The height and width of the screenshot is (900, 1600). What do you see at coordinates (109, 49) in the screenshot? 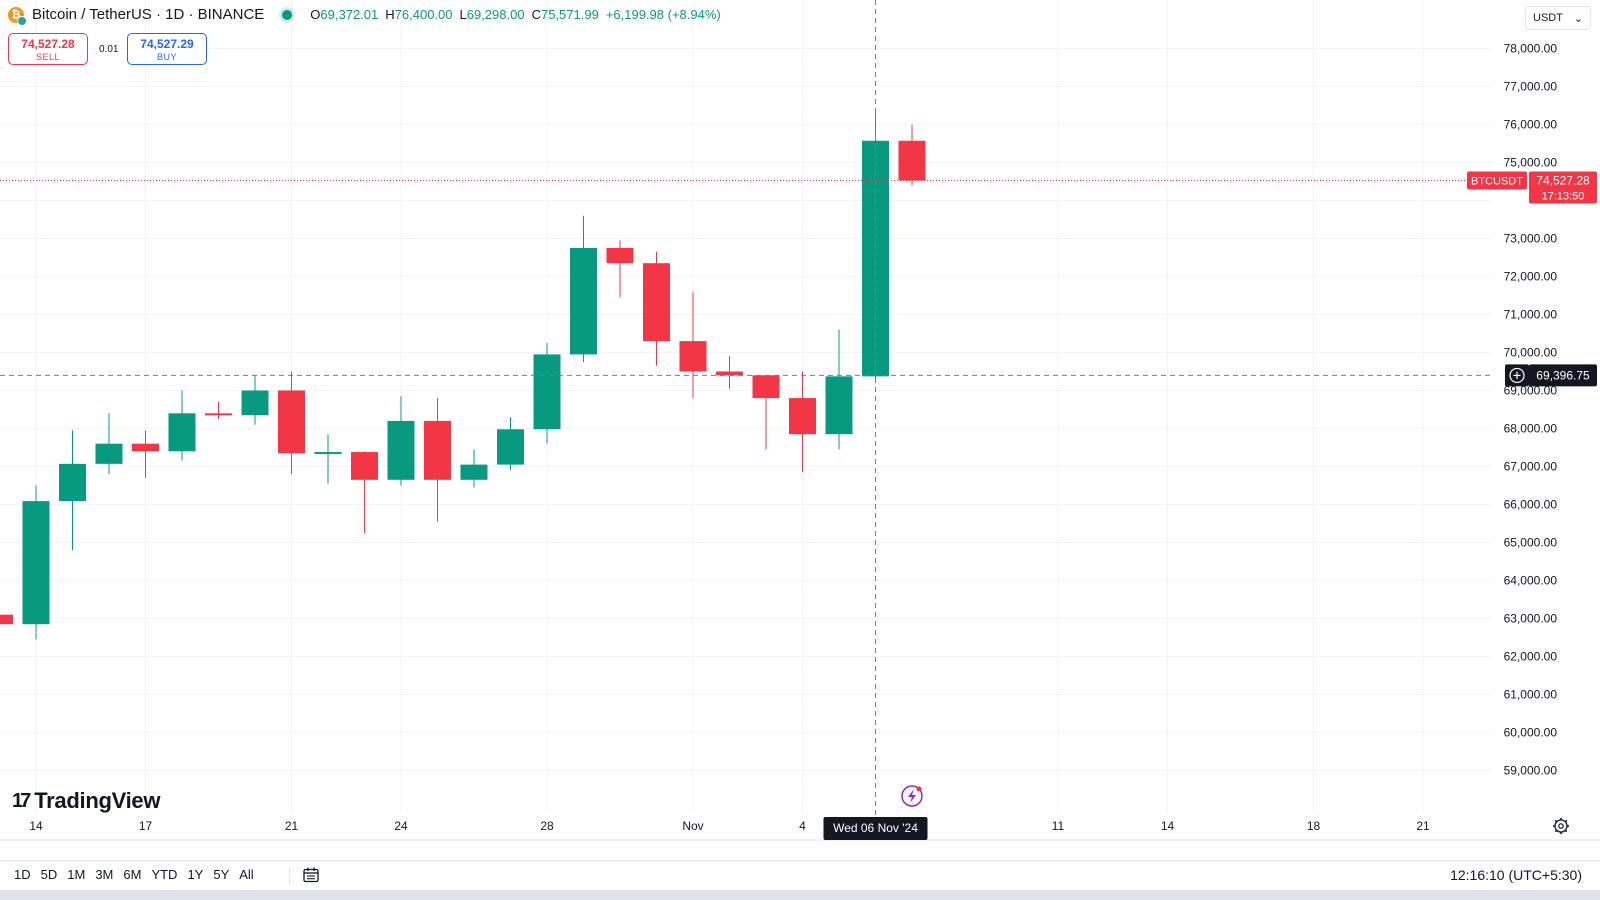
I see `spread-value: 0.01` at bounding box center [109, 49].